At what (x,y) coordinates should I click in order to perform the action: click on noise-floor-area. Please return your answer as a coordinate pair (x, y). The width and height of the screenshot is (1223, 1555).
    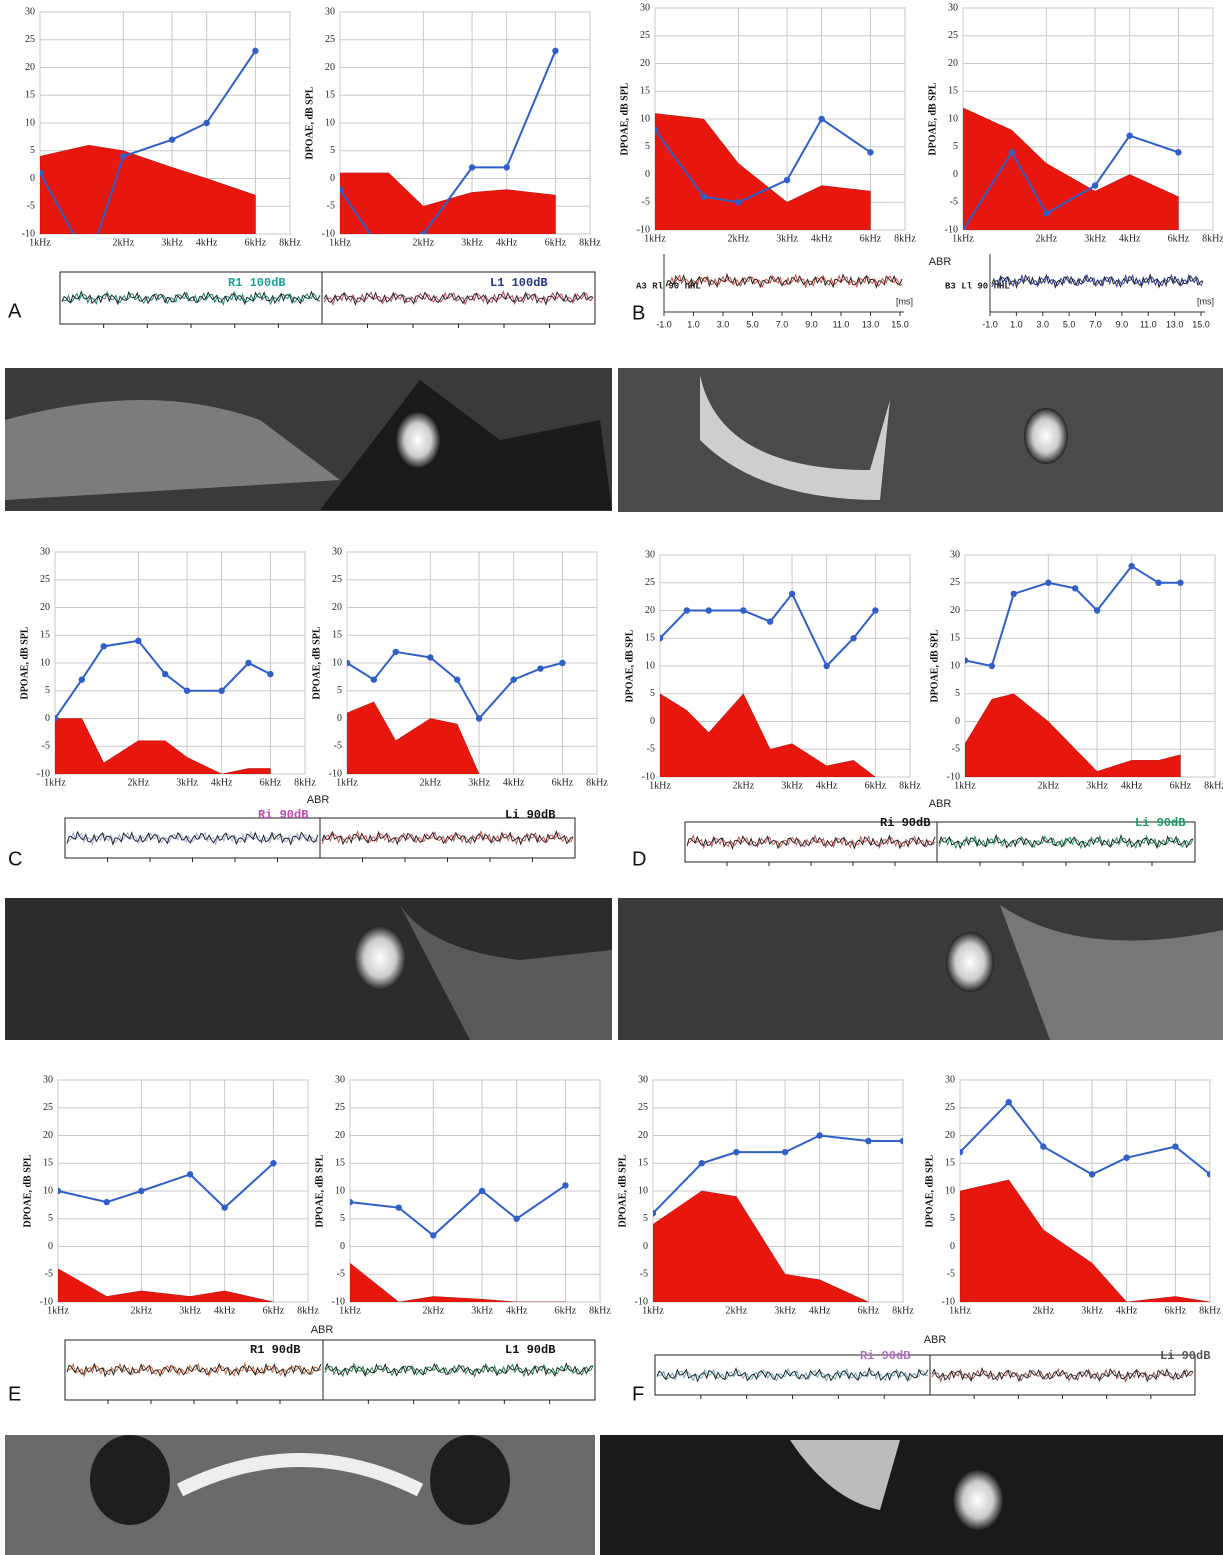
    Looking at the image, I should click on (166, 1285).